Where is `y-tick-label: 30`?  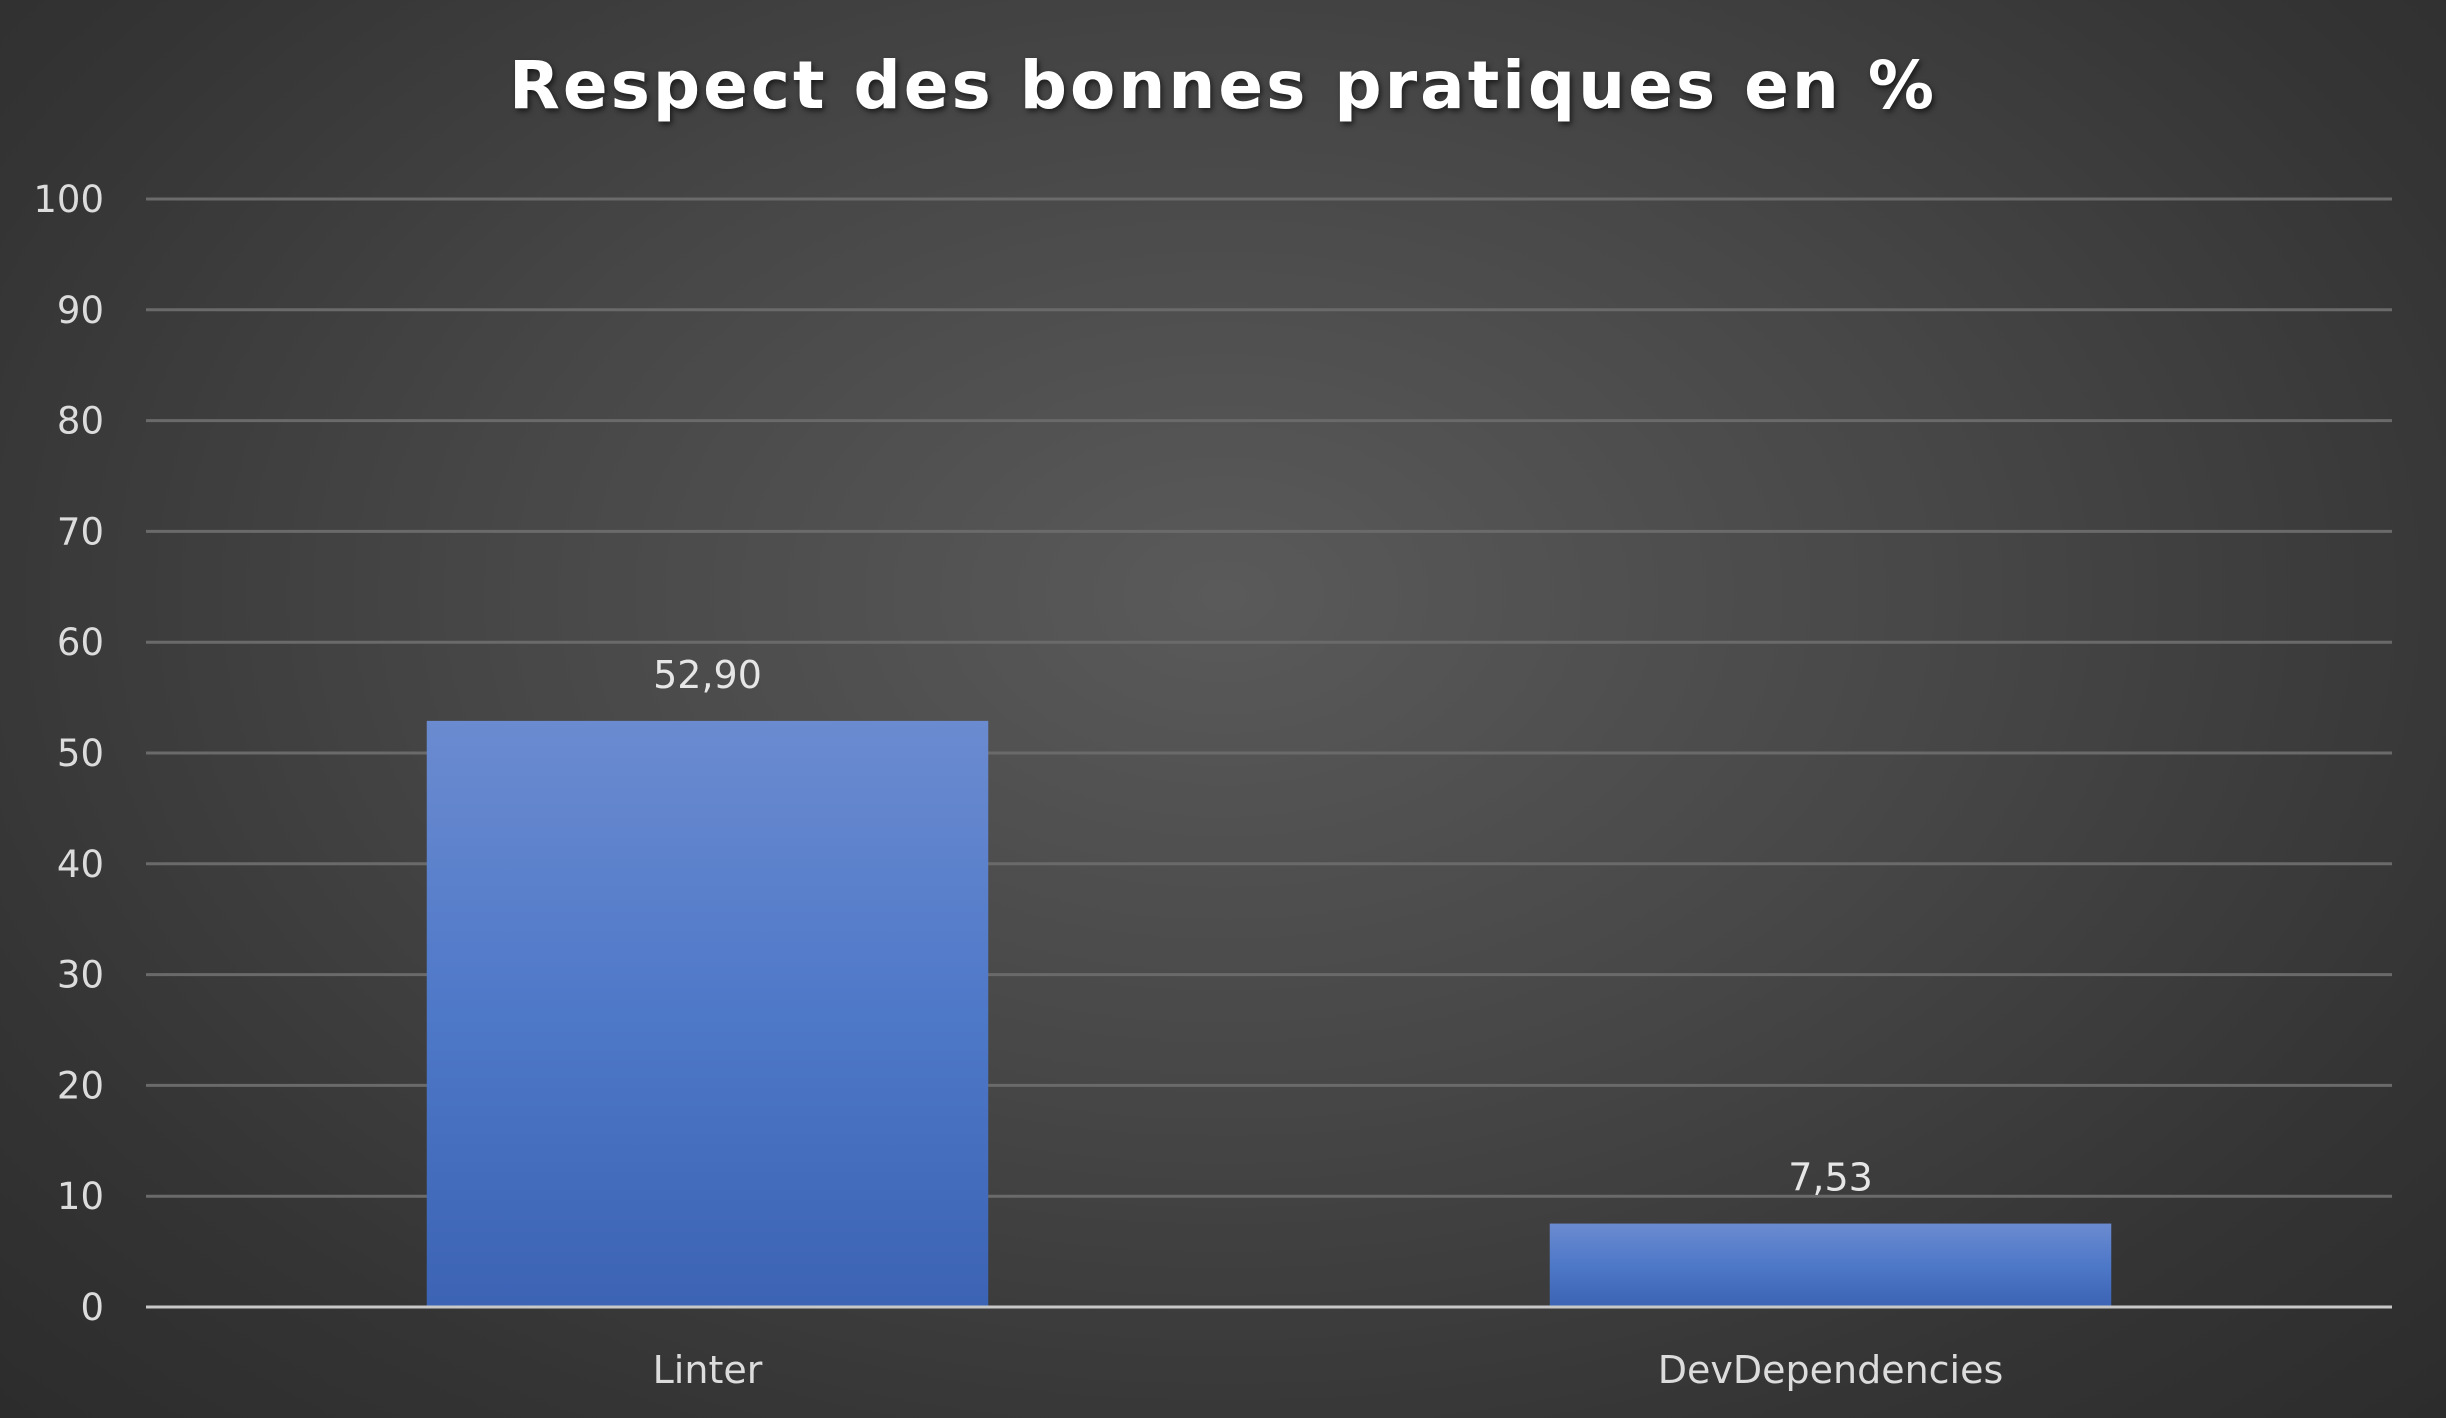
y-tick-label: 30 is located at coordinates (80, 975).